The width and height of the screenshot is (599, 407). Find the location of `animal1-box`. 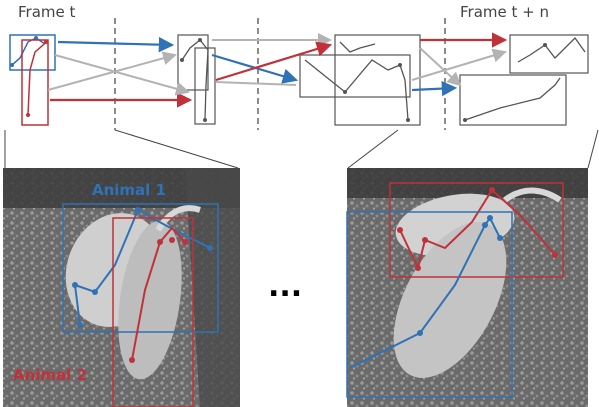

animal1-box is located at coordinates (32, 52).